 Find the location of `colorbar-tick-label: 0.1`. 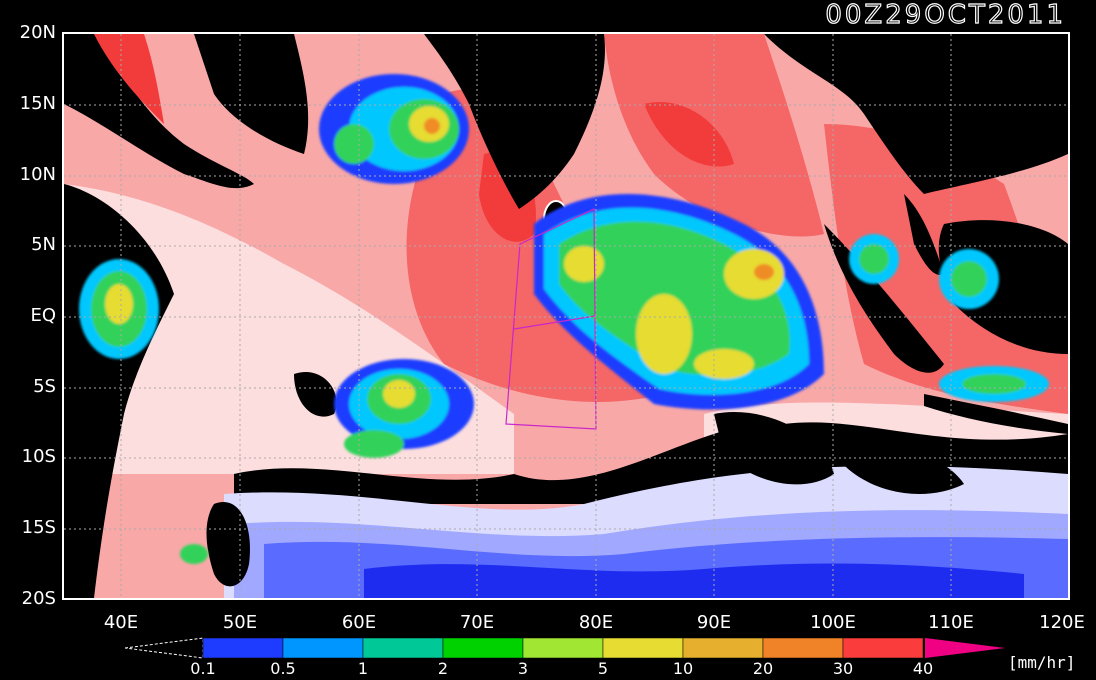

colorbar-tick-label: 0.1 is located at coordinates (203, 668).